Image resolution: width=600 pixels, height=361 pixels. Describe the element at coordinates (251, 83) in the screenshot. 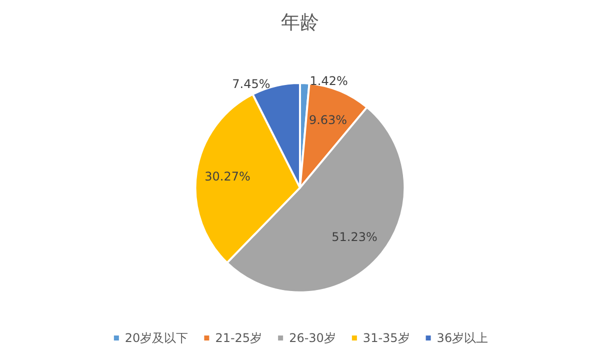

I see `data-label: 7.45%` at that location.